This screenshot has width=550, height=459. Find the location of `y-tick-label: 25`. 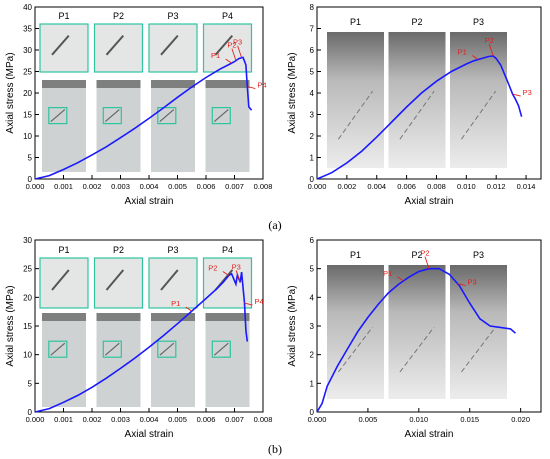

y-tick-label: 25 is located at coordinates (27, 269).